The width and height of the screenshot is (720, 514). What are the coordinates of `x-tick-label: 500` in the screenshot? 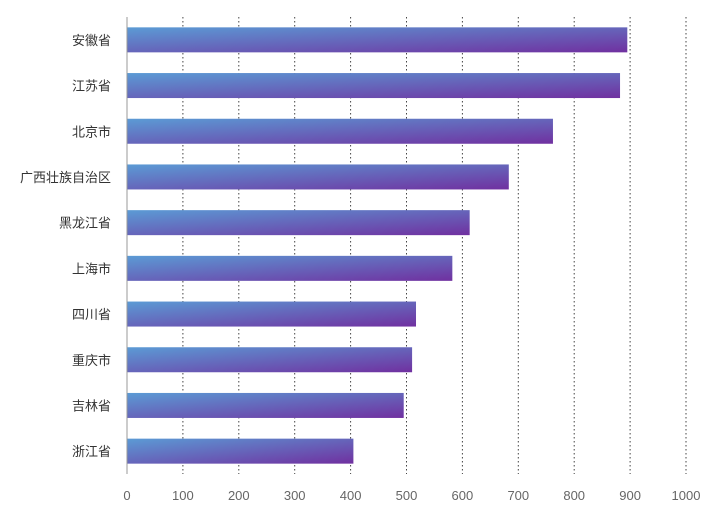 It's located at (407, 495).